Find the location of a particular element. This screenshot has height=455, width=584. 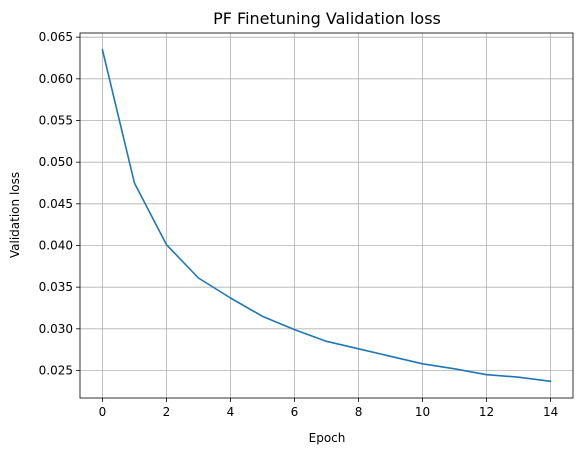

y-tick-label: 0.065 is located at coordinates (56, 37).